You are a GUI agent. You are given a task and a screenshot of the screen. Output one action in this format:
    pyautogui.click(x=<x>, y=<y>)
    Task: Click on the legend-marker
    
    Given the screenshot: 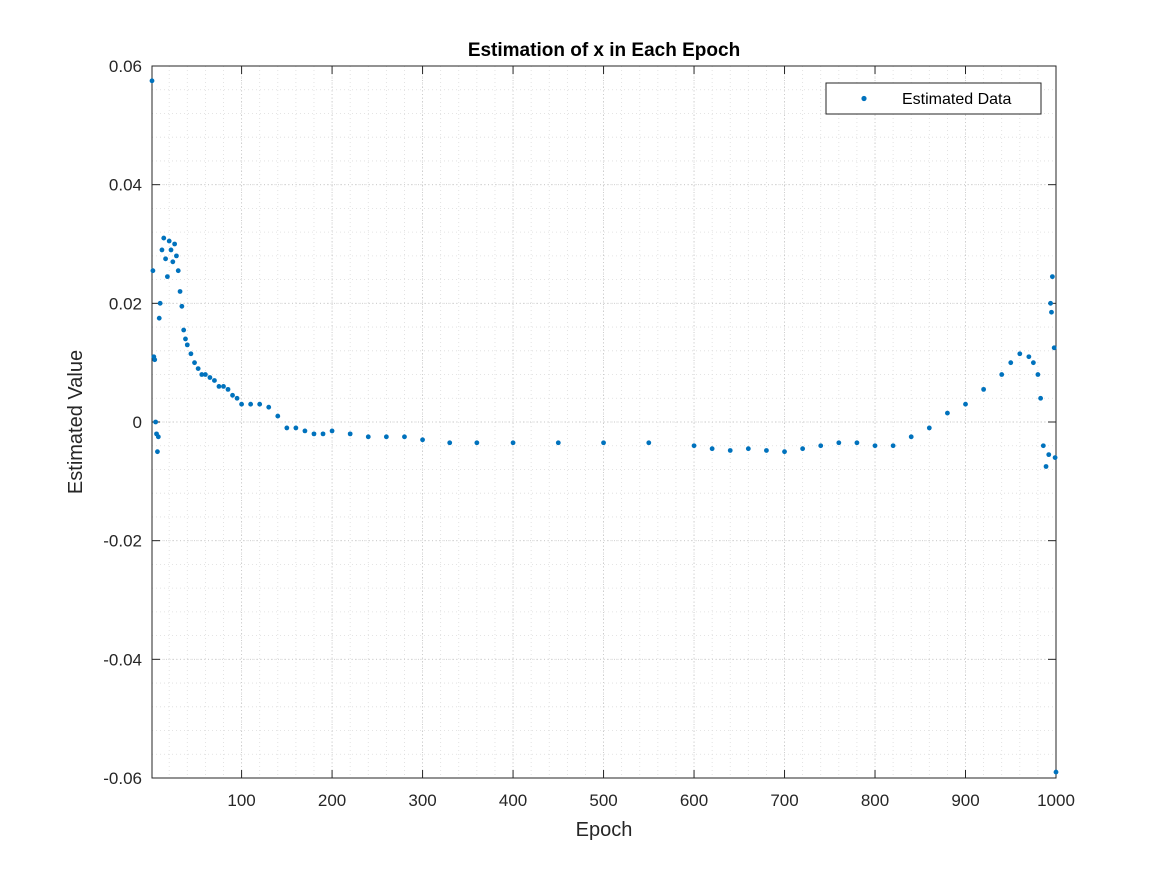 What is the action you would take?
    pyautogui.click(x=864, y=98)
    